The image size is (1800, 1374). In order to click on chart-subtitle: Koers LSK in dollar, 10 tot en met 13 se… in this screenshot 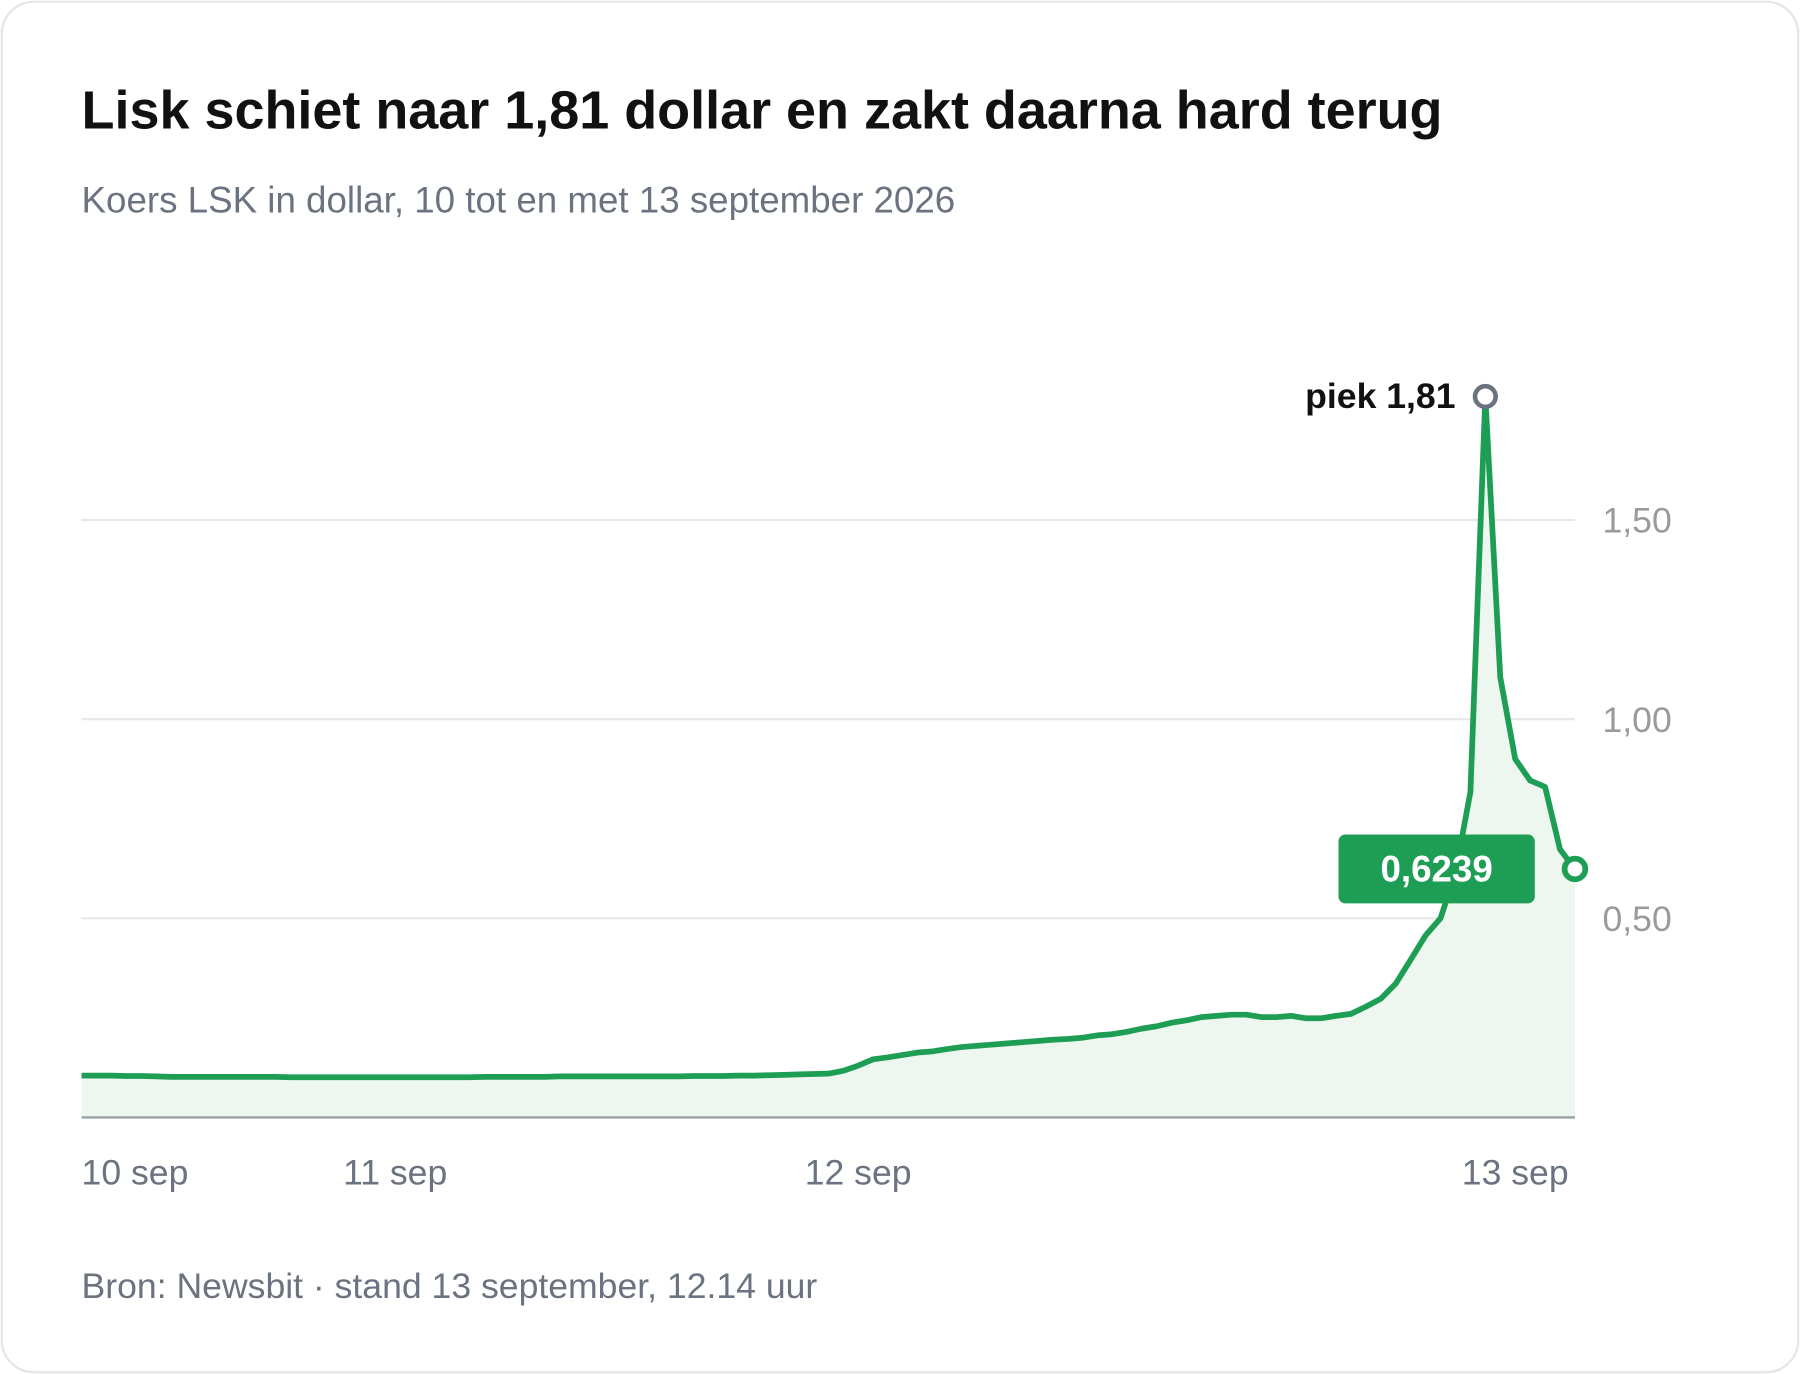, I will do `click(519, 199)`.